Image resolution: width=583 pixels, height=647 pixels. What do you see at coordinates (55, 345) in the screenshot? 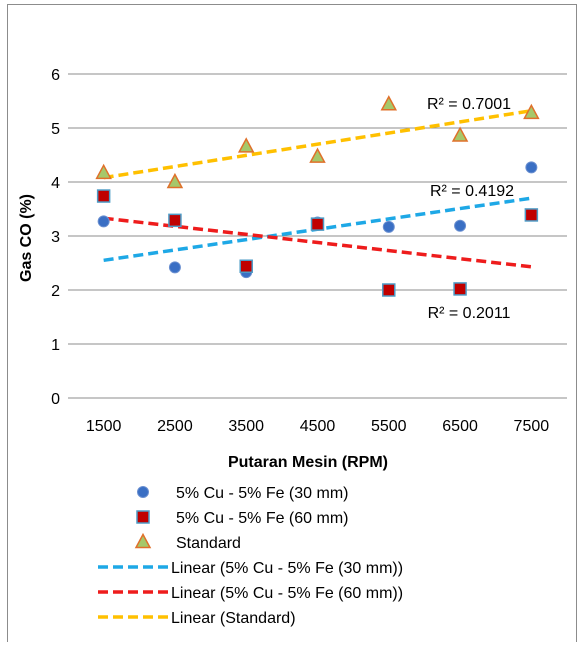
I see `y-tick-1: 1` at bounding box center [55, 345].